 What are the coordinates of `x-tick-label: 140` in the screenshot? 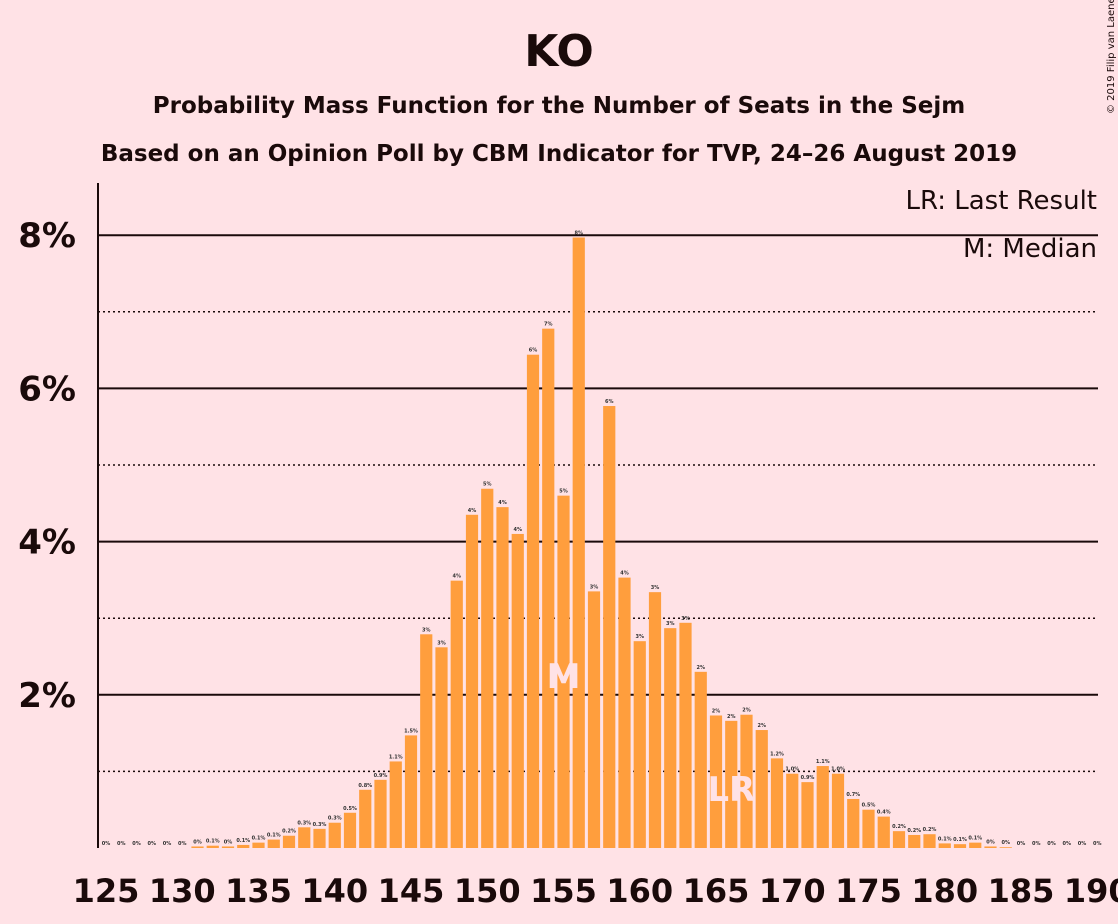 It's located at (334, 891).